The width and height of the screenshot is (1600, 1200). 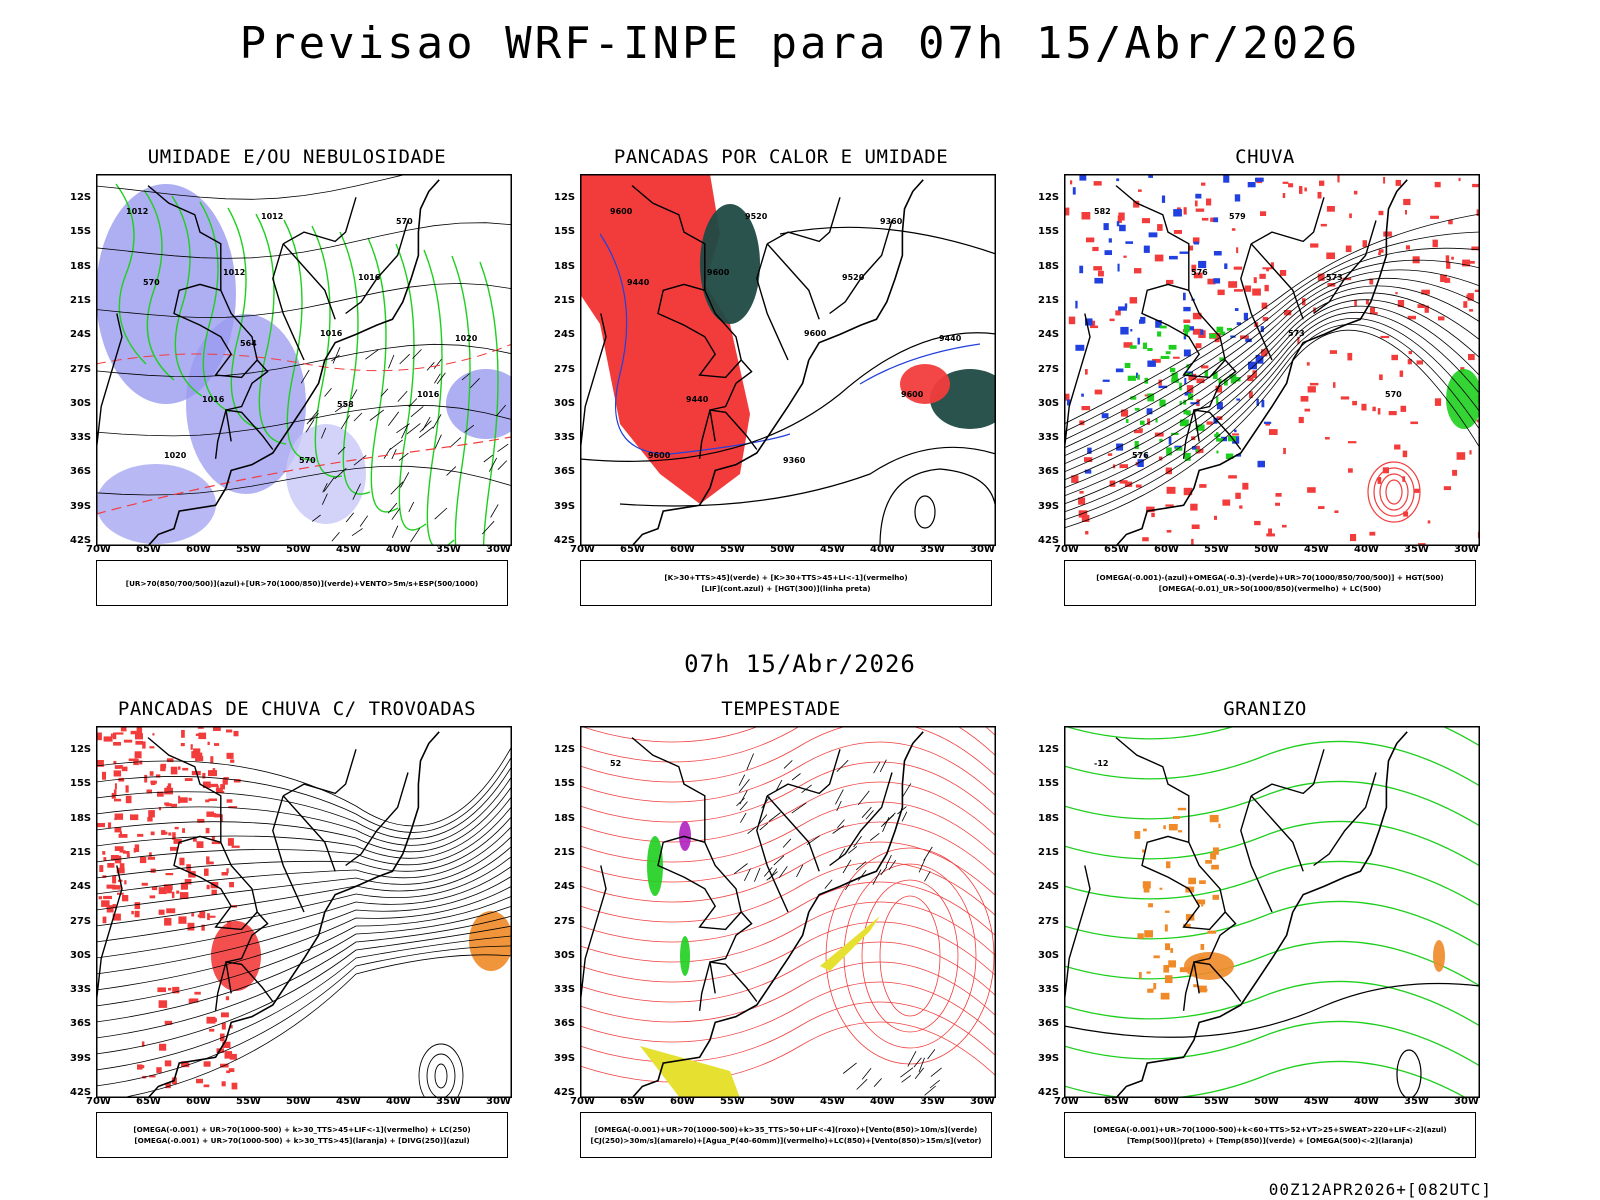 I want to click on hgt-500-contour, so click(x=1272, y=429).